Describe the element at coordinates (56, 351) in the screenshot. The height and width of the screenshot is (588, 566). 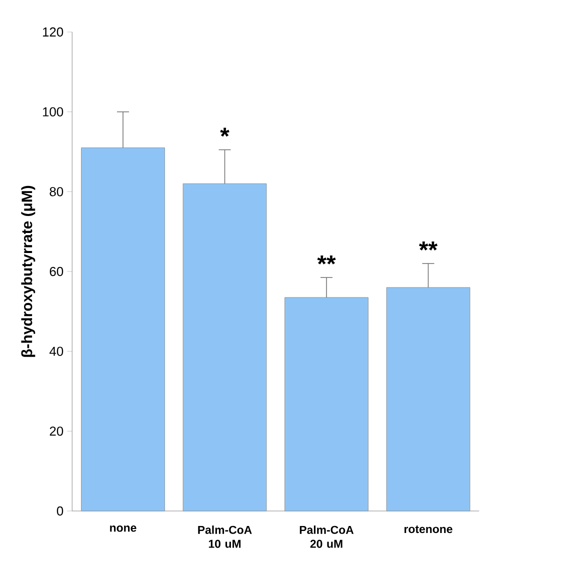
I see `y-tick-label: 40` at that location.